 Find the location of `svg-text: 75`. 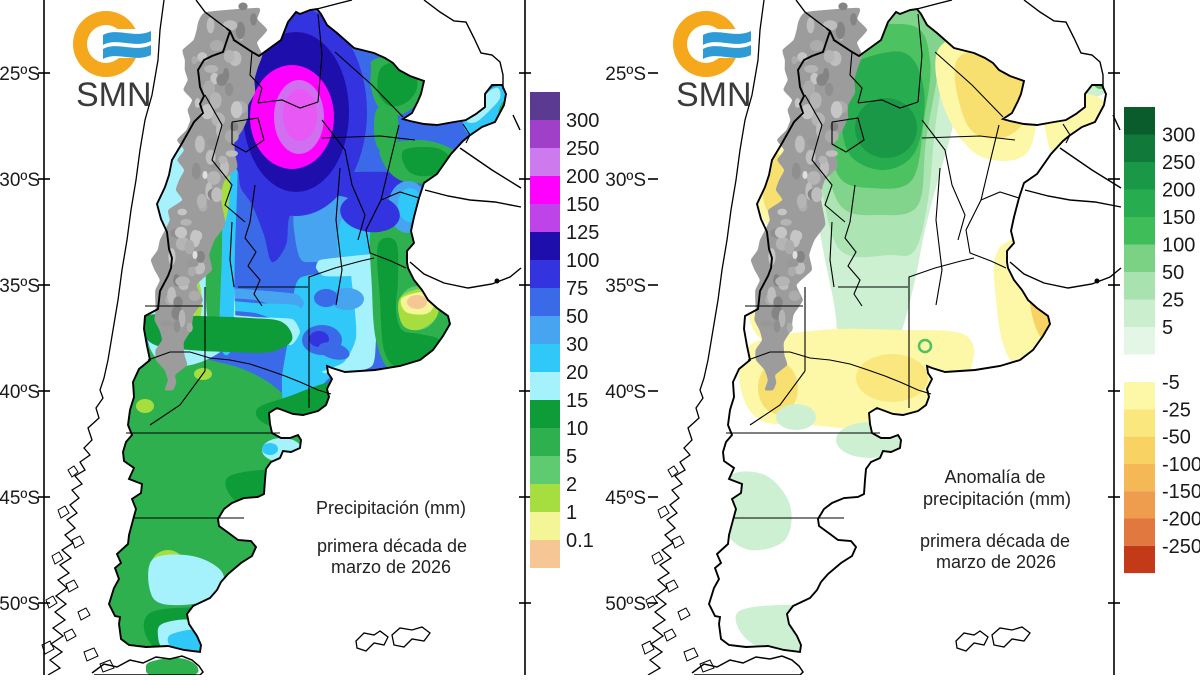

svg-text: 75 is located at coordinates (577, 289).